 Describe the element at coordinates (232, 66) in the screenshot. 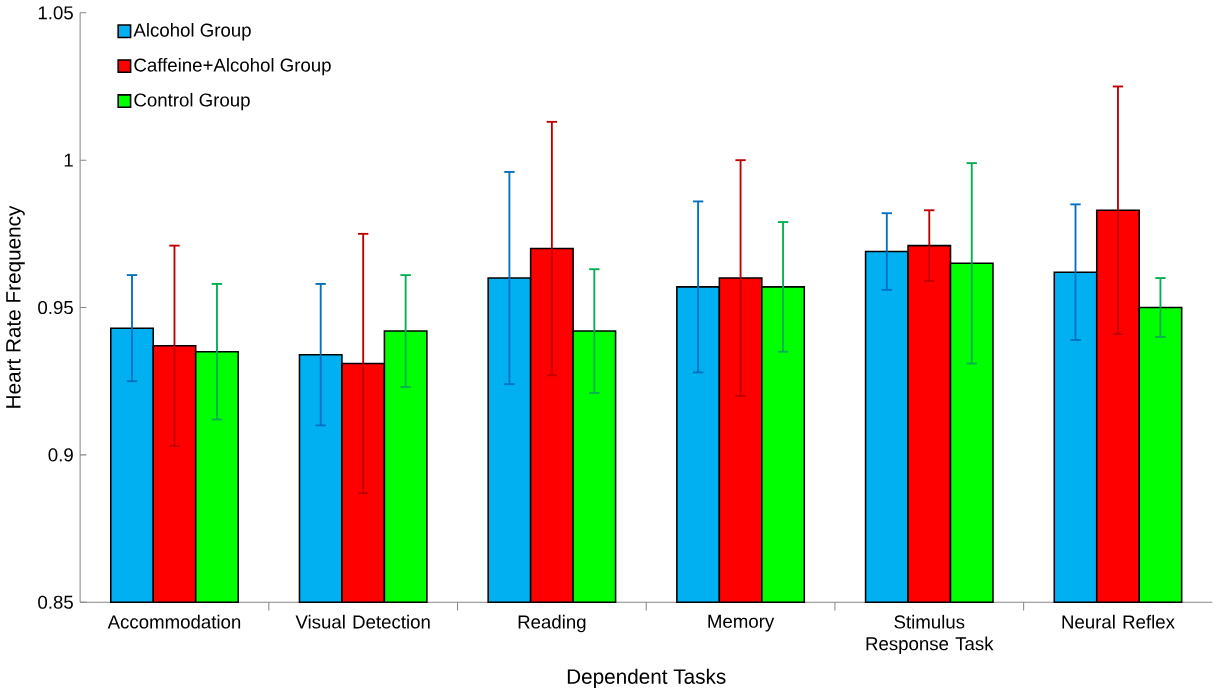

I see `legend-label: Caffeine+Alcohol Group` at that location.